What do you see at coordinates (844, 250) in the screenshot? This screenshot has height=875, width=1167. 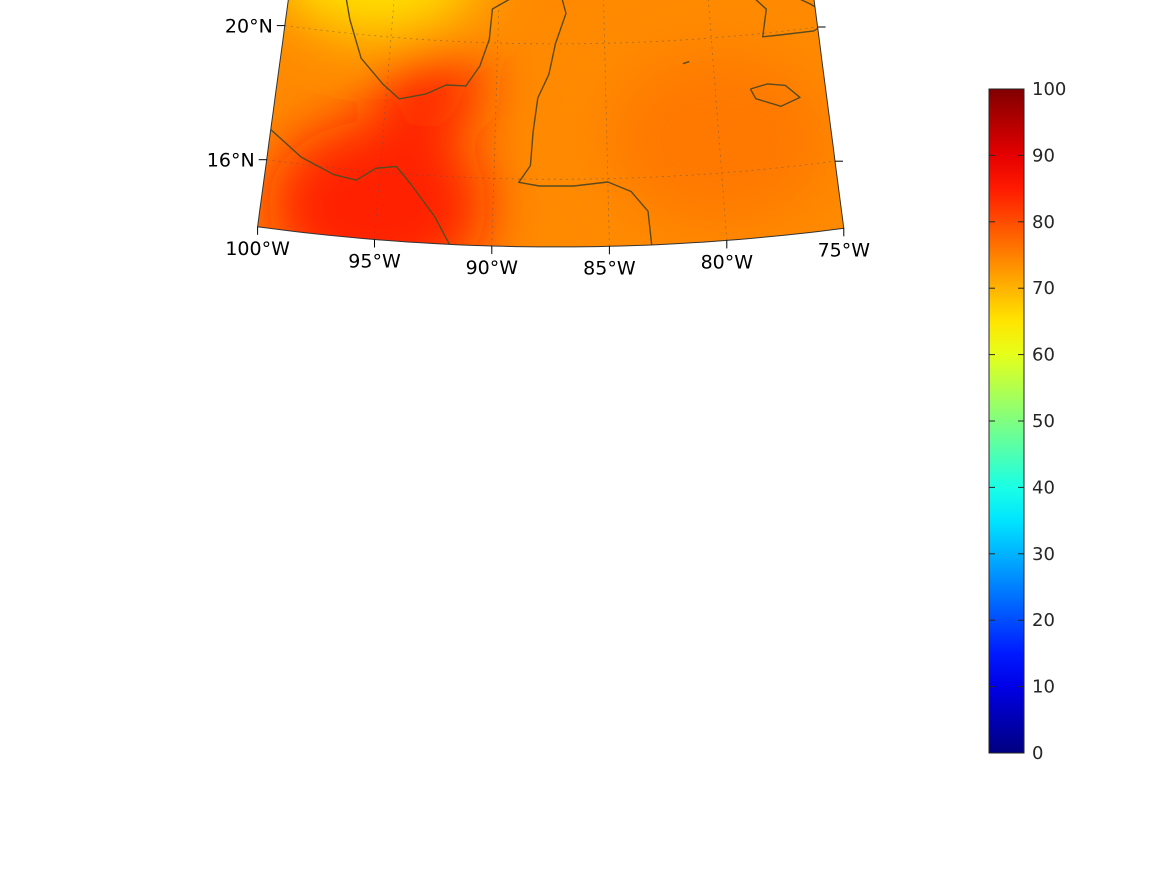 I see `x-tick-label-5: 75°W` at bounding box center [844, 250].